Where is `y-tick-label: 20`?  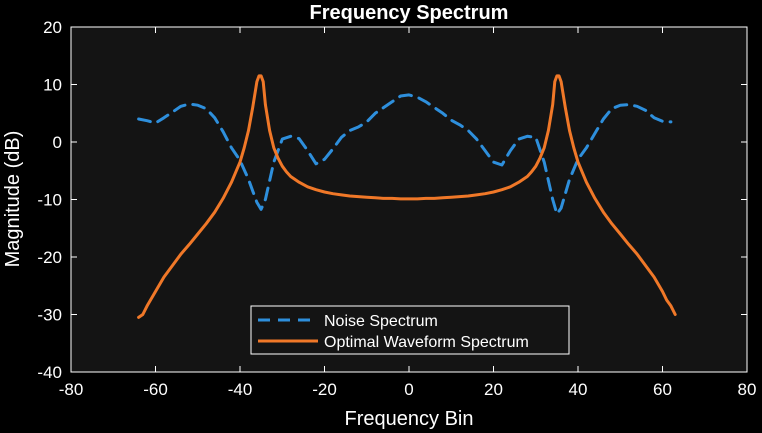
y-tick-label: 20 is located at coordinates (52, 27).